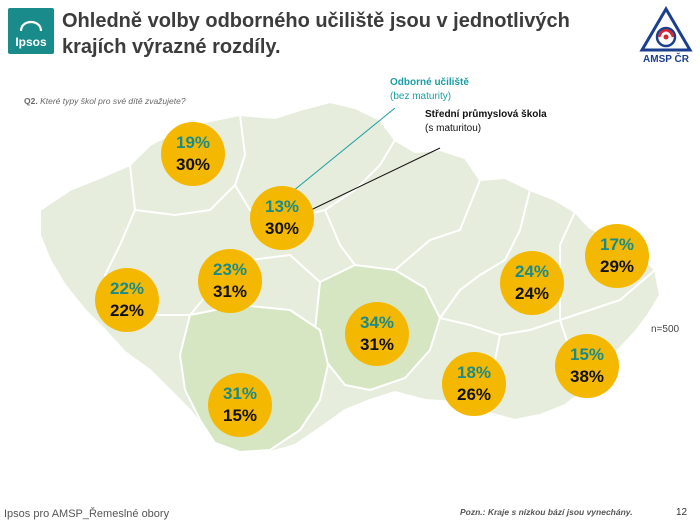 Image resolution: width=700 pixels, height=525 pixels. Describe the element at coordinates (240, 393) in the screenshot. I see `value-series-a: 31%` at that location.